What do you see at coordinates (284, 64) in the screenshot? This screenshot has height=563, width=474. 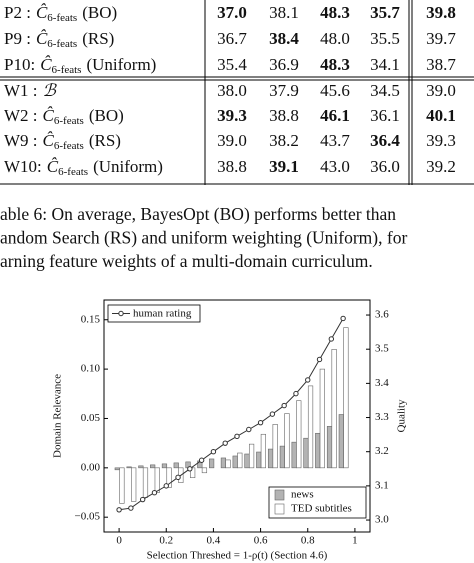 I see `cell: 36.9` at bounding box center [284, 64].